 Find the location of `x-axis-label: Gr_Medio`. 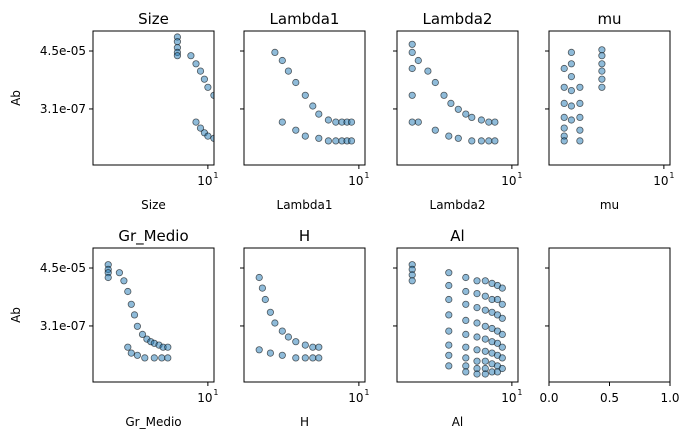

x-axis-label: Gr_Medio is located at coordinates (153, 422).